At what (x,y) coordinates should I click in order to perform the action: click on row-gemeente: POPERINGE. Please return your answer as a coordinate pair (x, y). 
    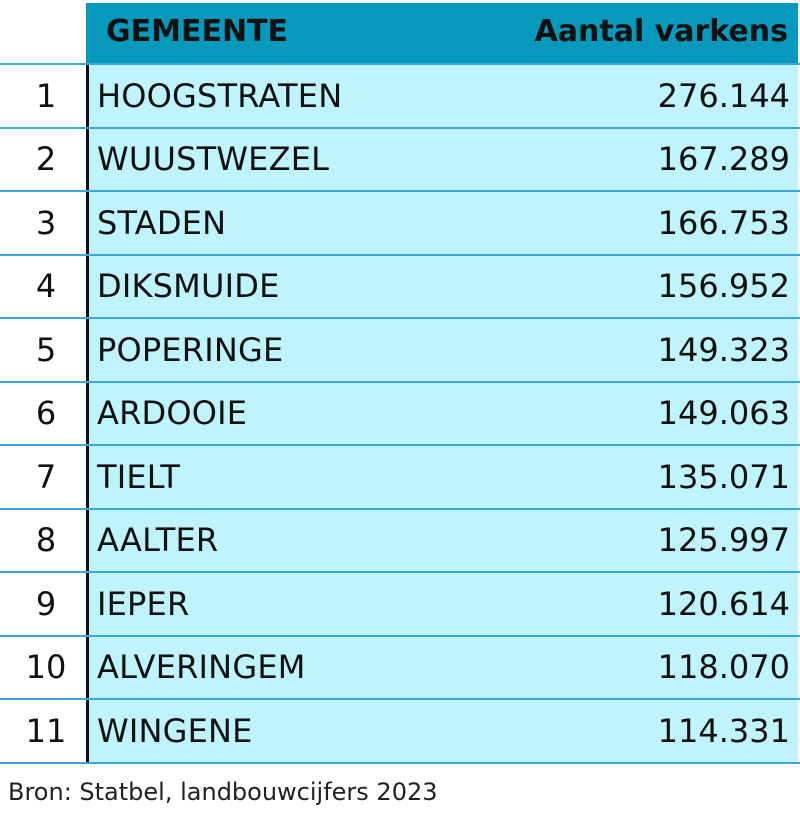
    Looking at the image, I should click on (190, 349).